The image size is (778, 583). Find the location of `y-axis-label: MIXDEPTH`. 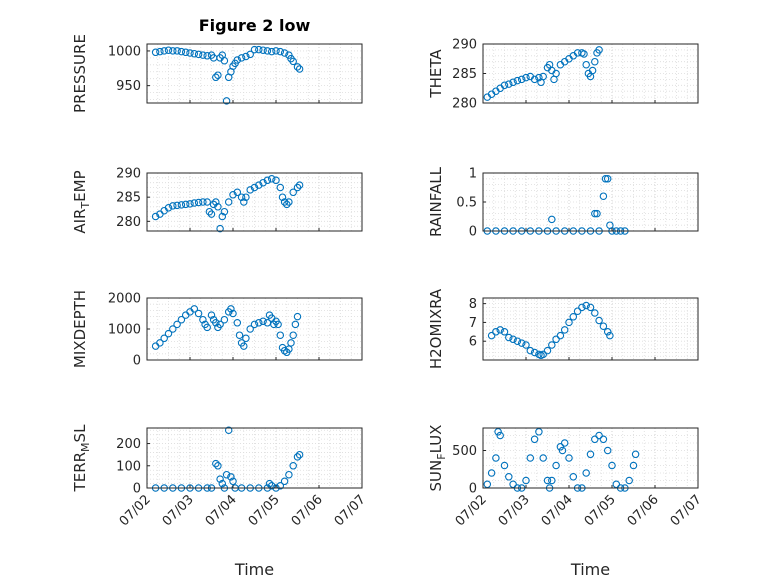

y-axis-label: MIXDEPTH is located at coordinates (80, 329).